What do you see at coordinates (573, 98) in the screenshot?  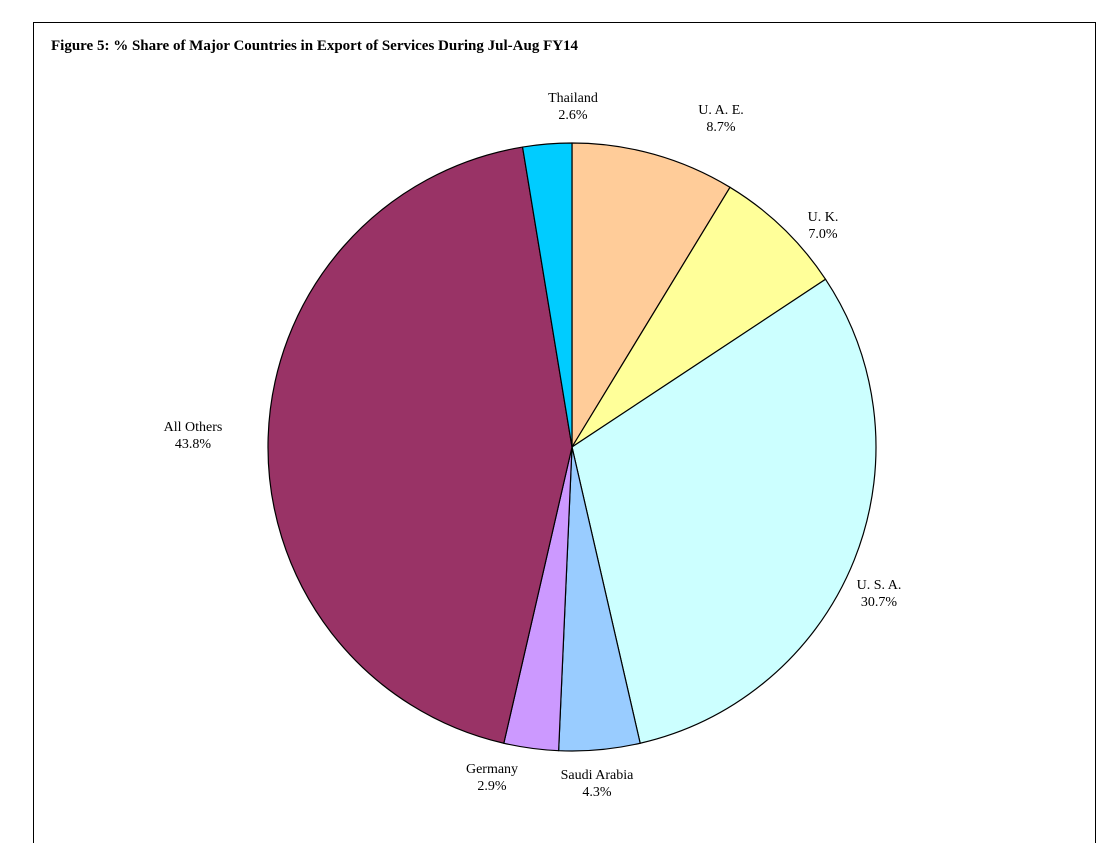 I see `slice-label-thailand: Thailand` at bounding box center [573, 98].